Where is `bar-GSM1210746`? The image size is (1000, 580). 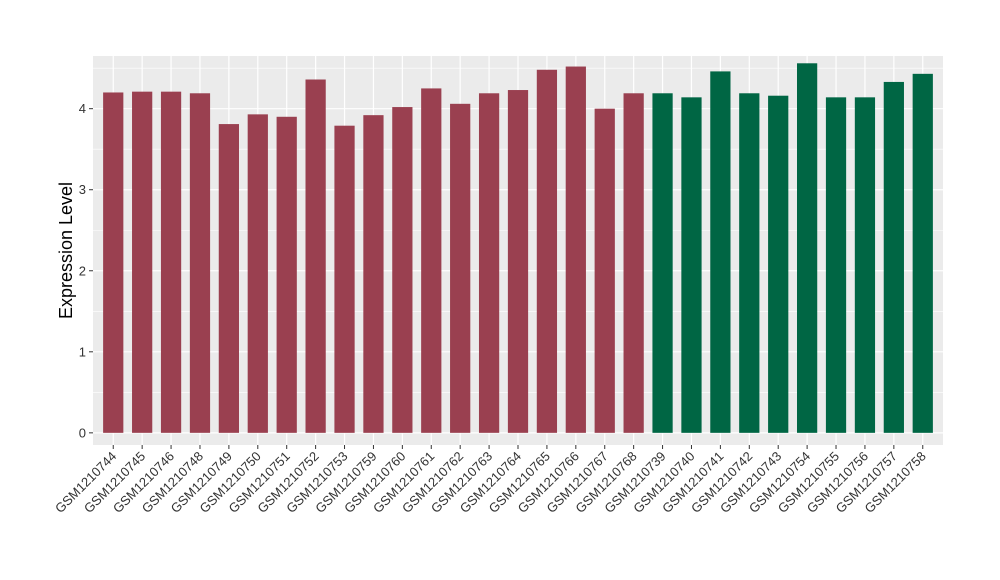
bar-GSM1210746 is located at coordinates (171, 262).